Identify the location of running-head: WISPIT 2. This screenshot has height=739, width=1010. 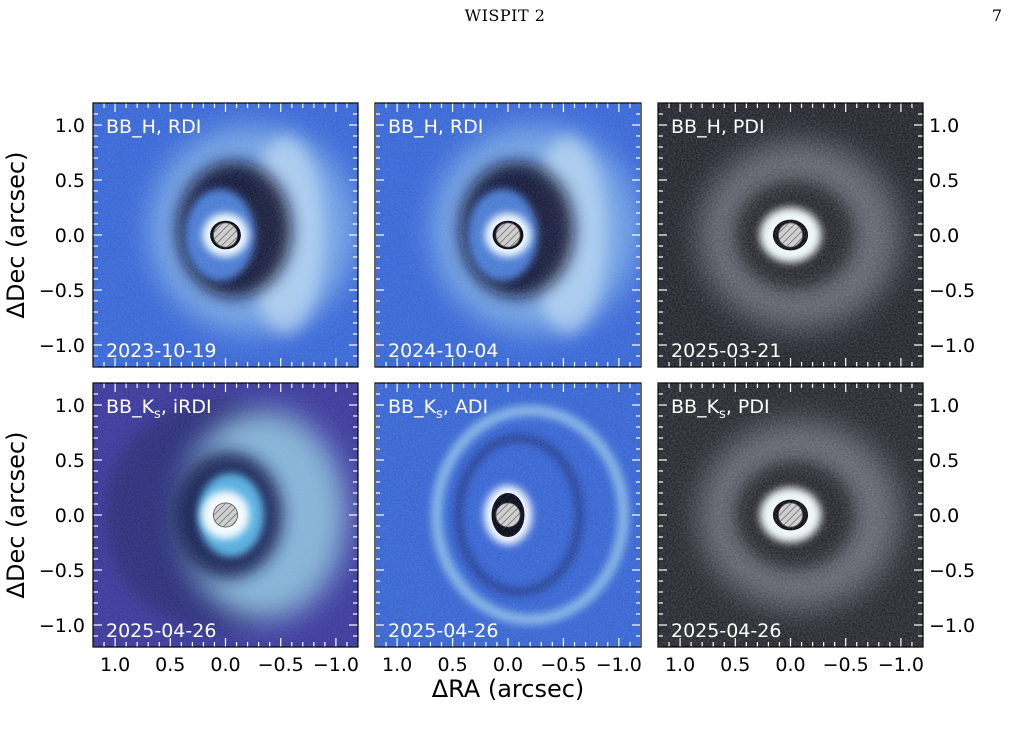
(505, 15).